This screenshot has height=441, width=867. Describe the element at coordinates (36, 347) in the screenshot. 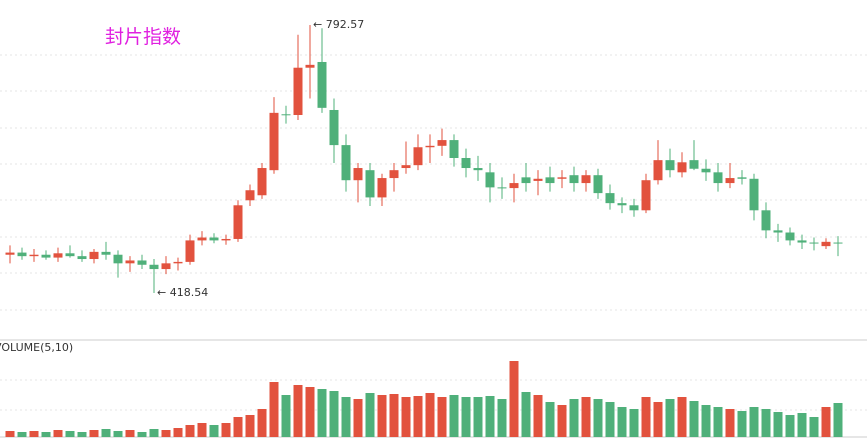

I see `volume-title: VOLUME(5,10)` at that location.